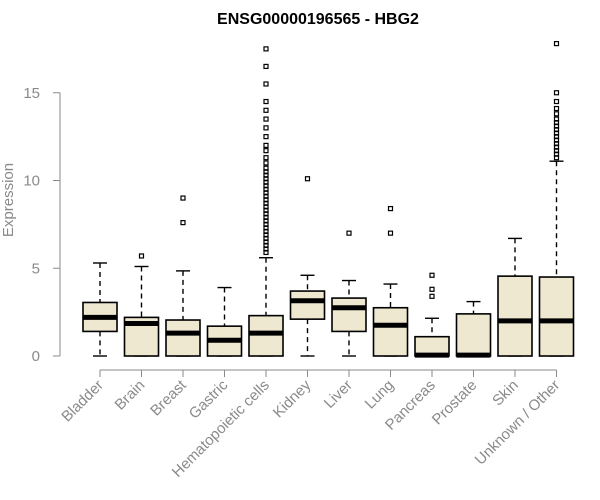 Image resolution: width=600 pixels, height=500 pixels. I want to click on y-tick-label-15: 15, so click(31, 93).